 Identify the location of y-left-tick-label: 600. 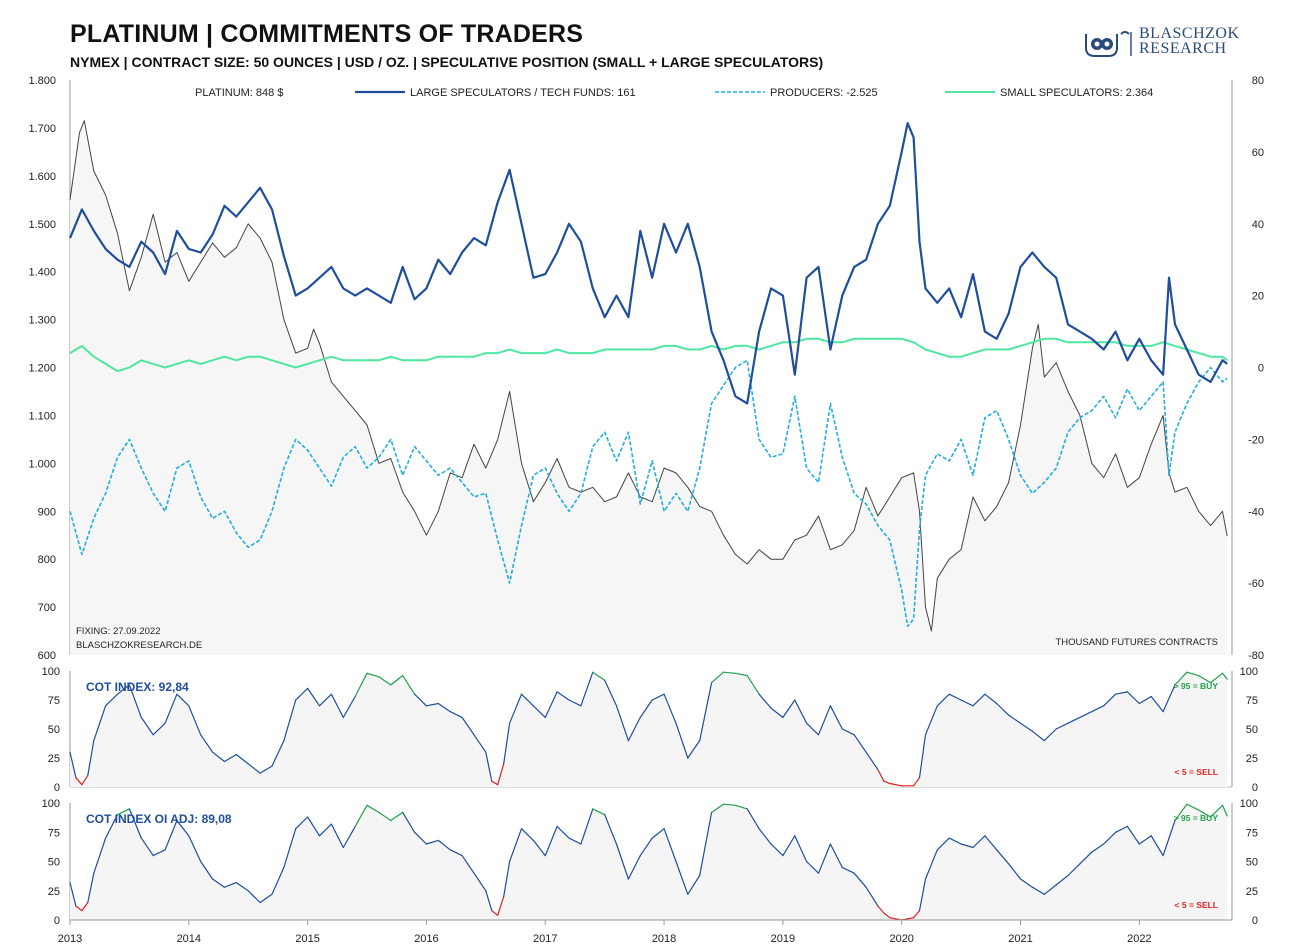
(47, 656).